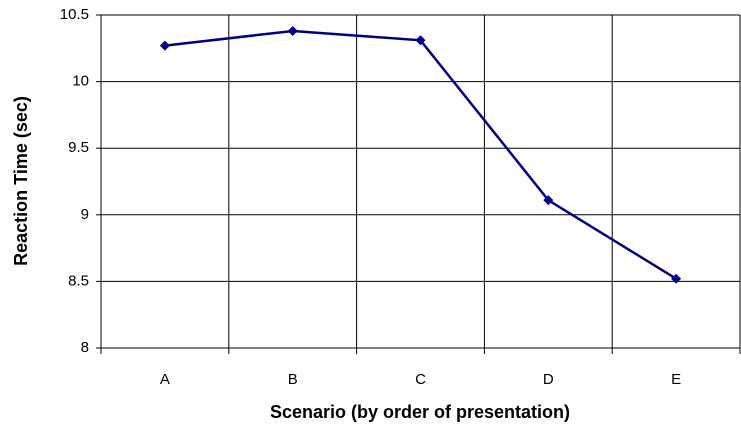 The width and height of the screenshot is (741, 433). What do you see at coordinates (420, 412) in the screenshot?
I see `x-axis-title: Scenario (by order of presentation)` at bounding box center [420, 412].